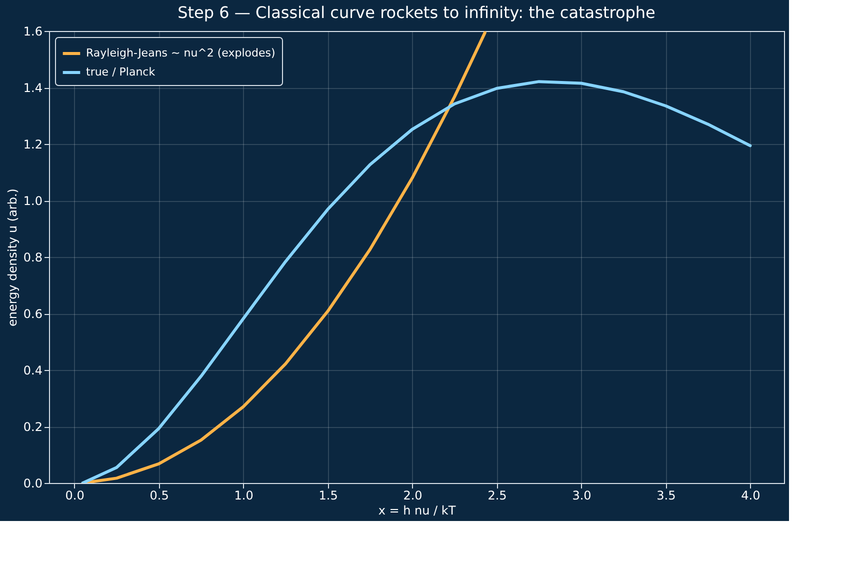 The image size is (858, 569). I want to click on x-axis-title: x = h nu / kT, so click(417, 511).